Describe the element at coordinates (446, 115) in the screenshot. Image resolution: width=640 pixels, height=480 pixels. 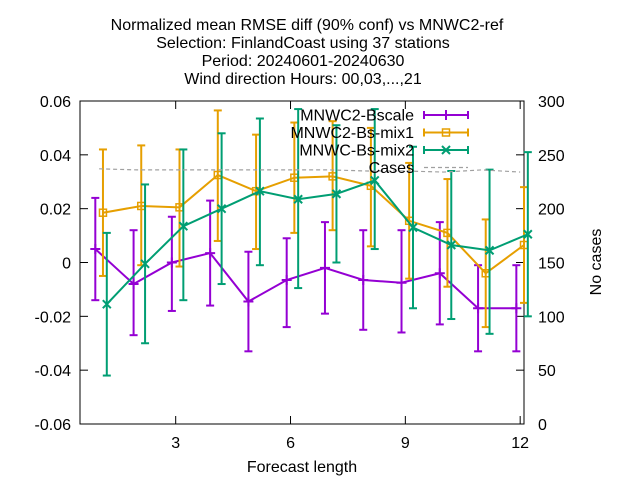
I see `legend-marker-mnwc2-bscale` at that location.